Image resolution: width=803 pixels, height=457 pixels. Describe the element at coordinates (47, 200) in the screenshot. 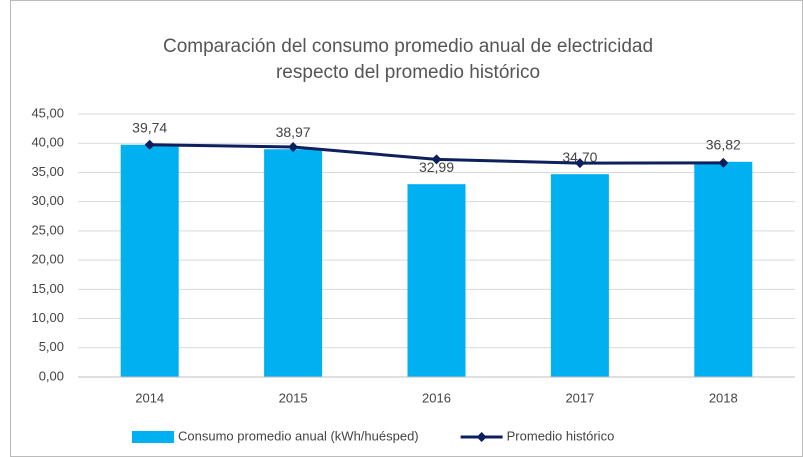

I see `y-tick-label: 30,00` at that location.